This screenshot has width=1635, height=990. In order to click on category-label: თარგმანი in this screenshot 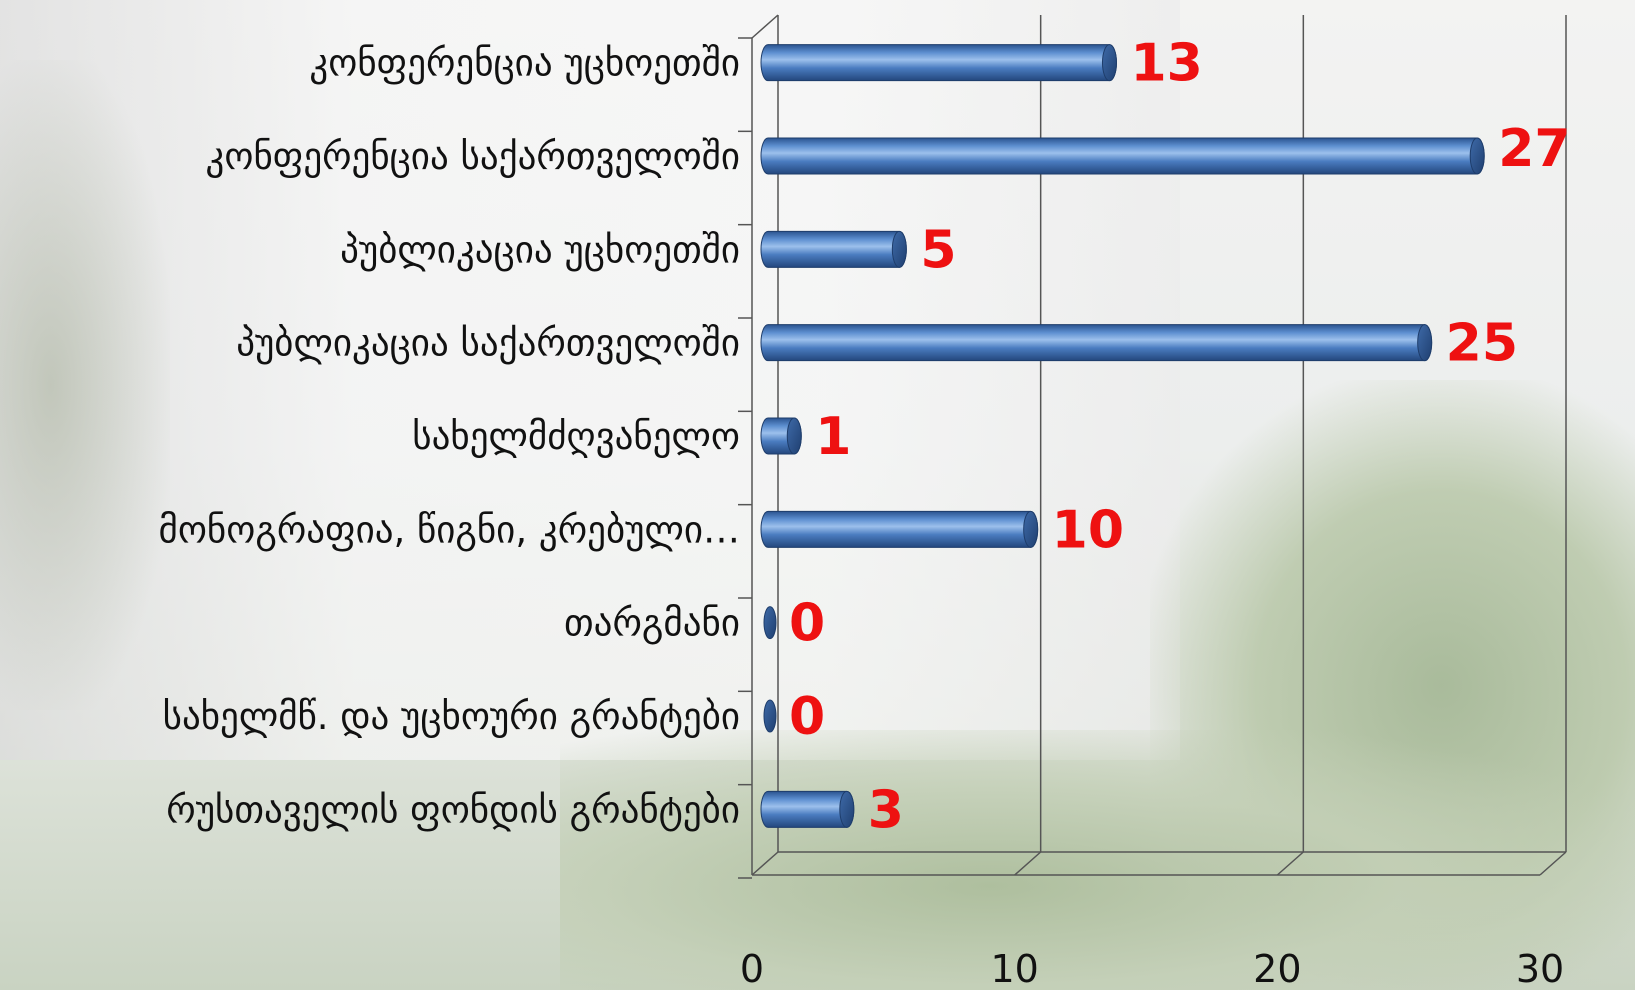, I will do `click(652, 623)`.